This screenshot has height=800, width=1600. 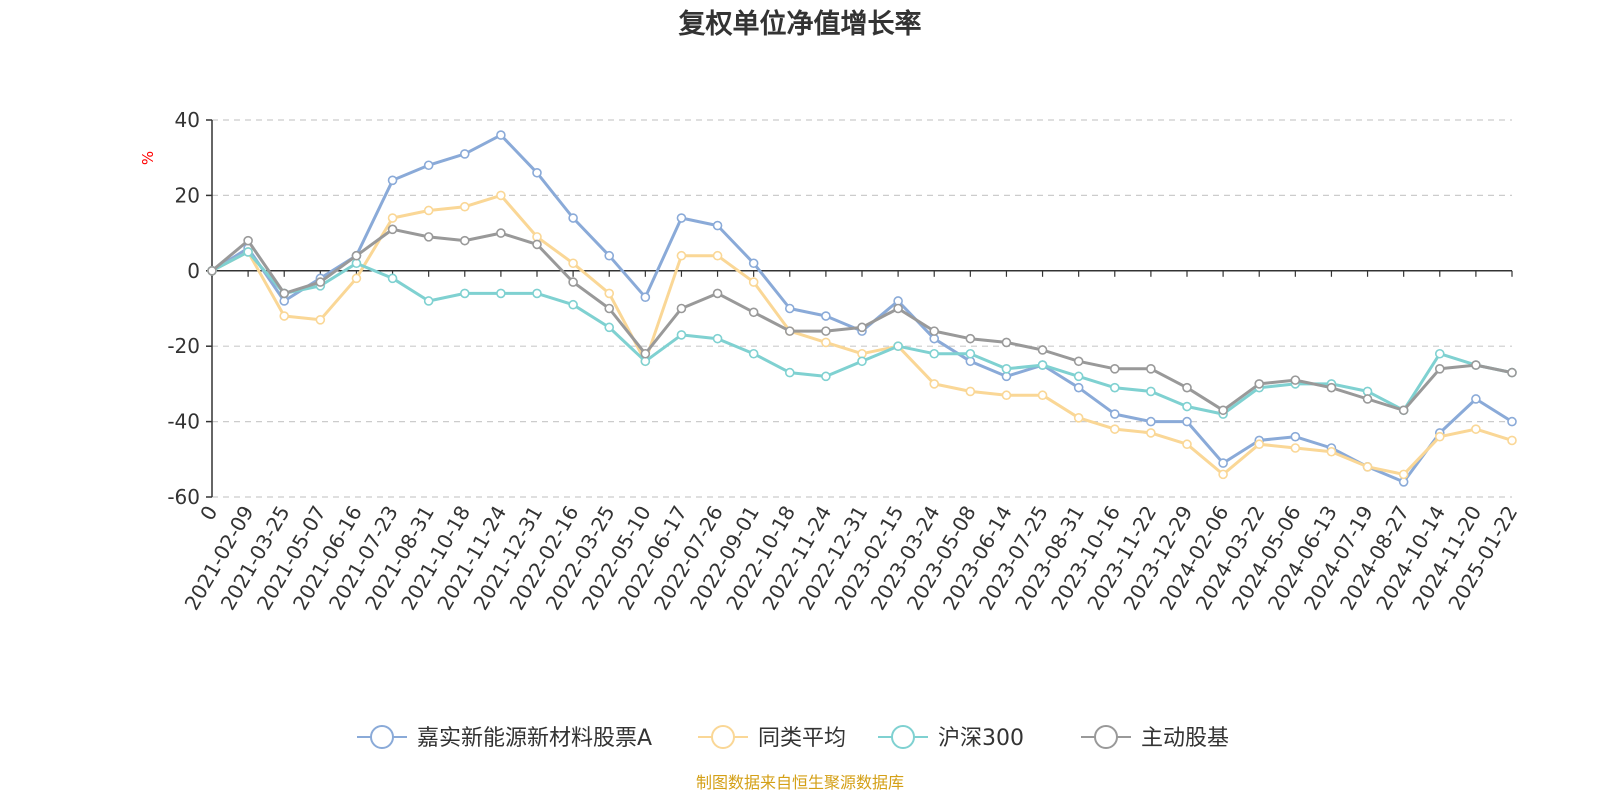 What do you see at coordinates (981, 738) in the screenshot?
I see `legend-label: 沪深300` at bounding box center [981, 738].